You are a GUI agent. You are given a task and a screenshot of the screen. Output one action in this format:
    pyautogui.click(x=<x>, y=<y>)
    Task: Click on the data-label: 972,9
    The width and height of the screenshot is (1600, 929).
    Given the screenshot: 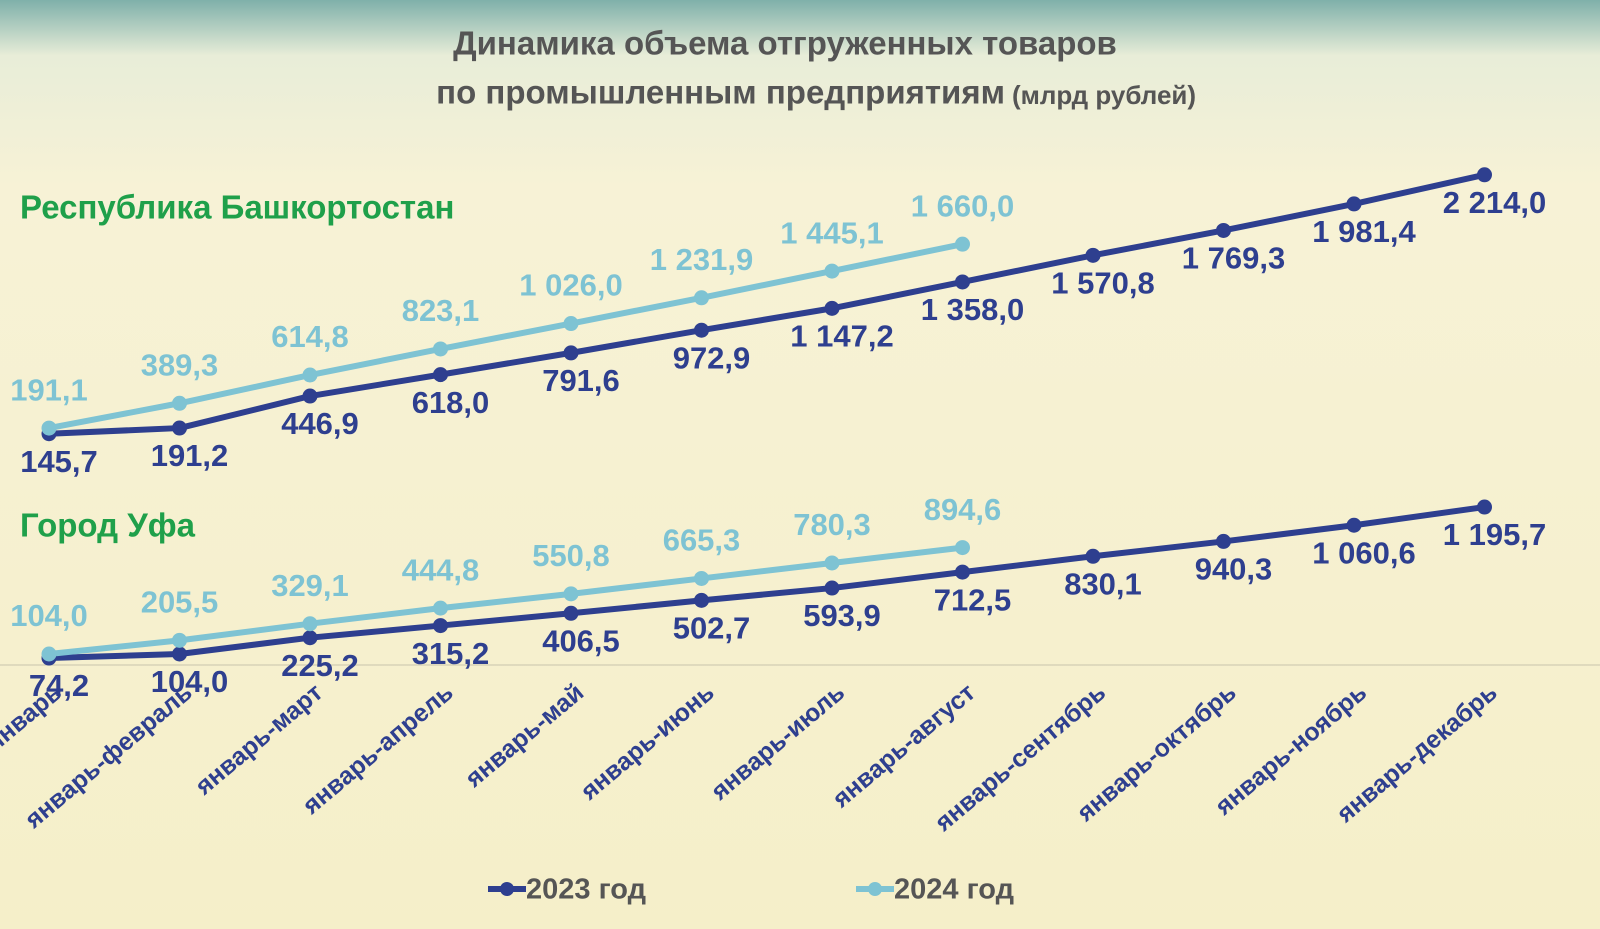 What is the action you would take?
    pyautogui.click(x=712, y=357)
    